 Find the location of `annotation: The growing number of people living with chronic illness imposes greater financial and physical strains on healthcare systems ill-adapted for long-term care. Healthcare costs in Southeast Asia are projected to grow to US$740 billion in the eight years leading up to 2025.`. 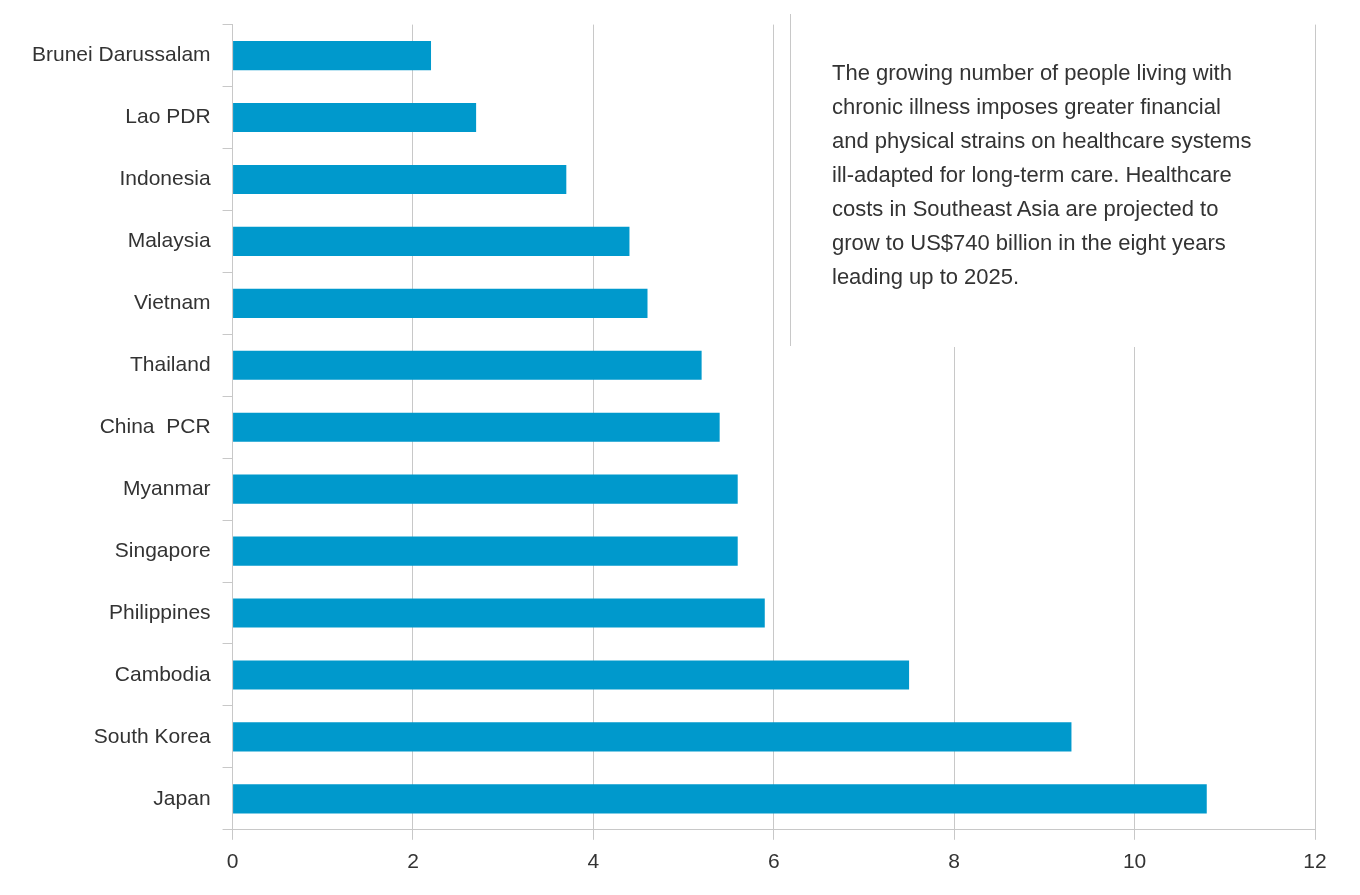

annotation: The growing number of people living with chronic illness imposes greater financial and physical strains on healthcare systems ill-adapted for long-term care. Healthcare costs in Southeast Asia are projected to grow to US$740 billion in the eight years leading up to 2025. is located at coordinates (1042, 175).